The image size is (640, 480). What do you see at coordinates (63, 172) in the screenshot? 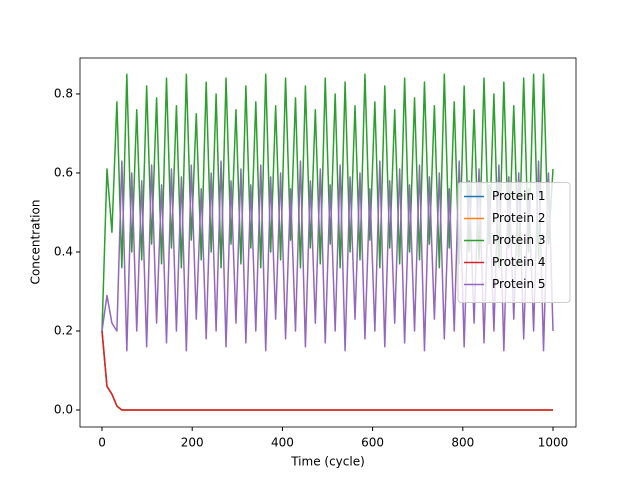
I see `y-tick-label: 0.6` at bounding box center [63, 172].